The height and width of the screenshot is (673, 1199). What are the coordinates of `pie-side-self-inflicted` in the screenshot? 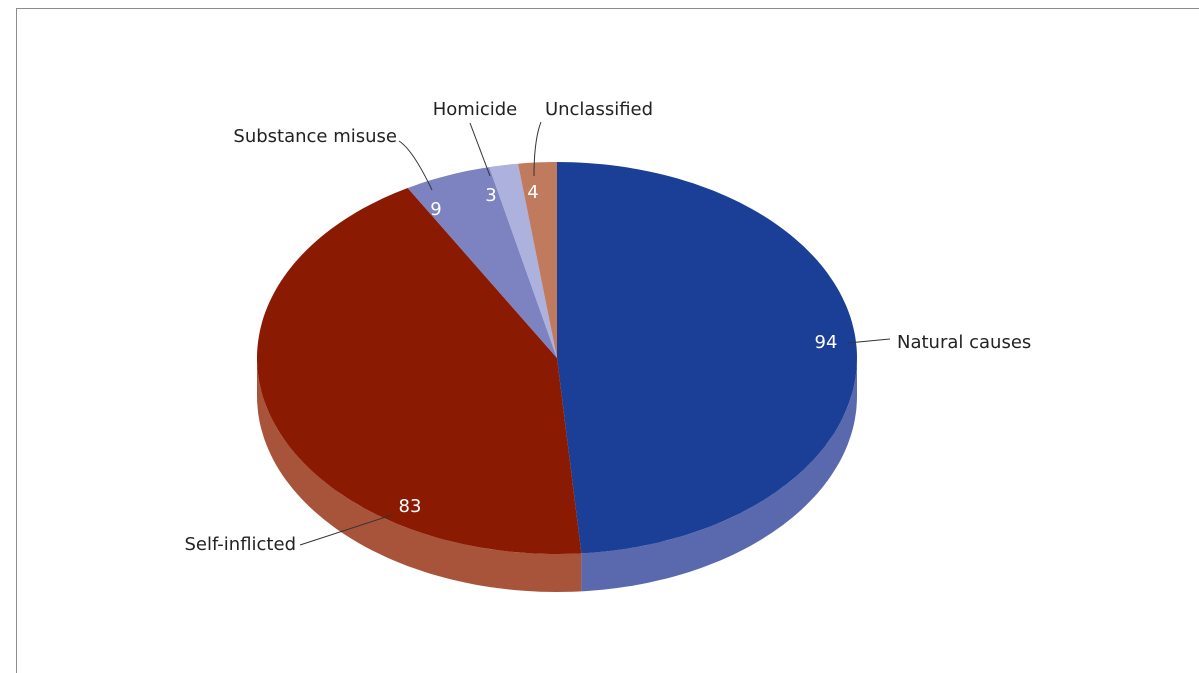 It's located at (419, 475).